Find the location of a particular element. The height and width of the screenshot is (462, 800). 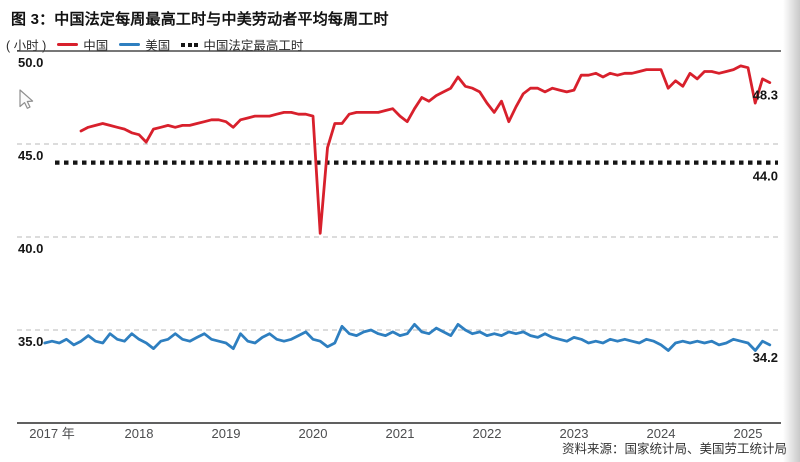

x-tick-label-2025: 2025 is located at coordinates (748, 433).